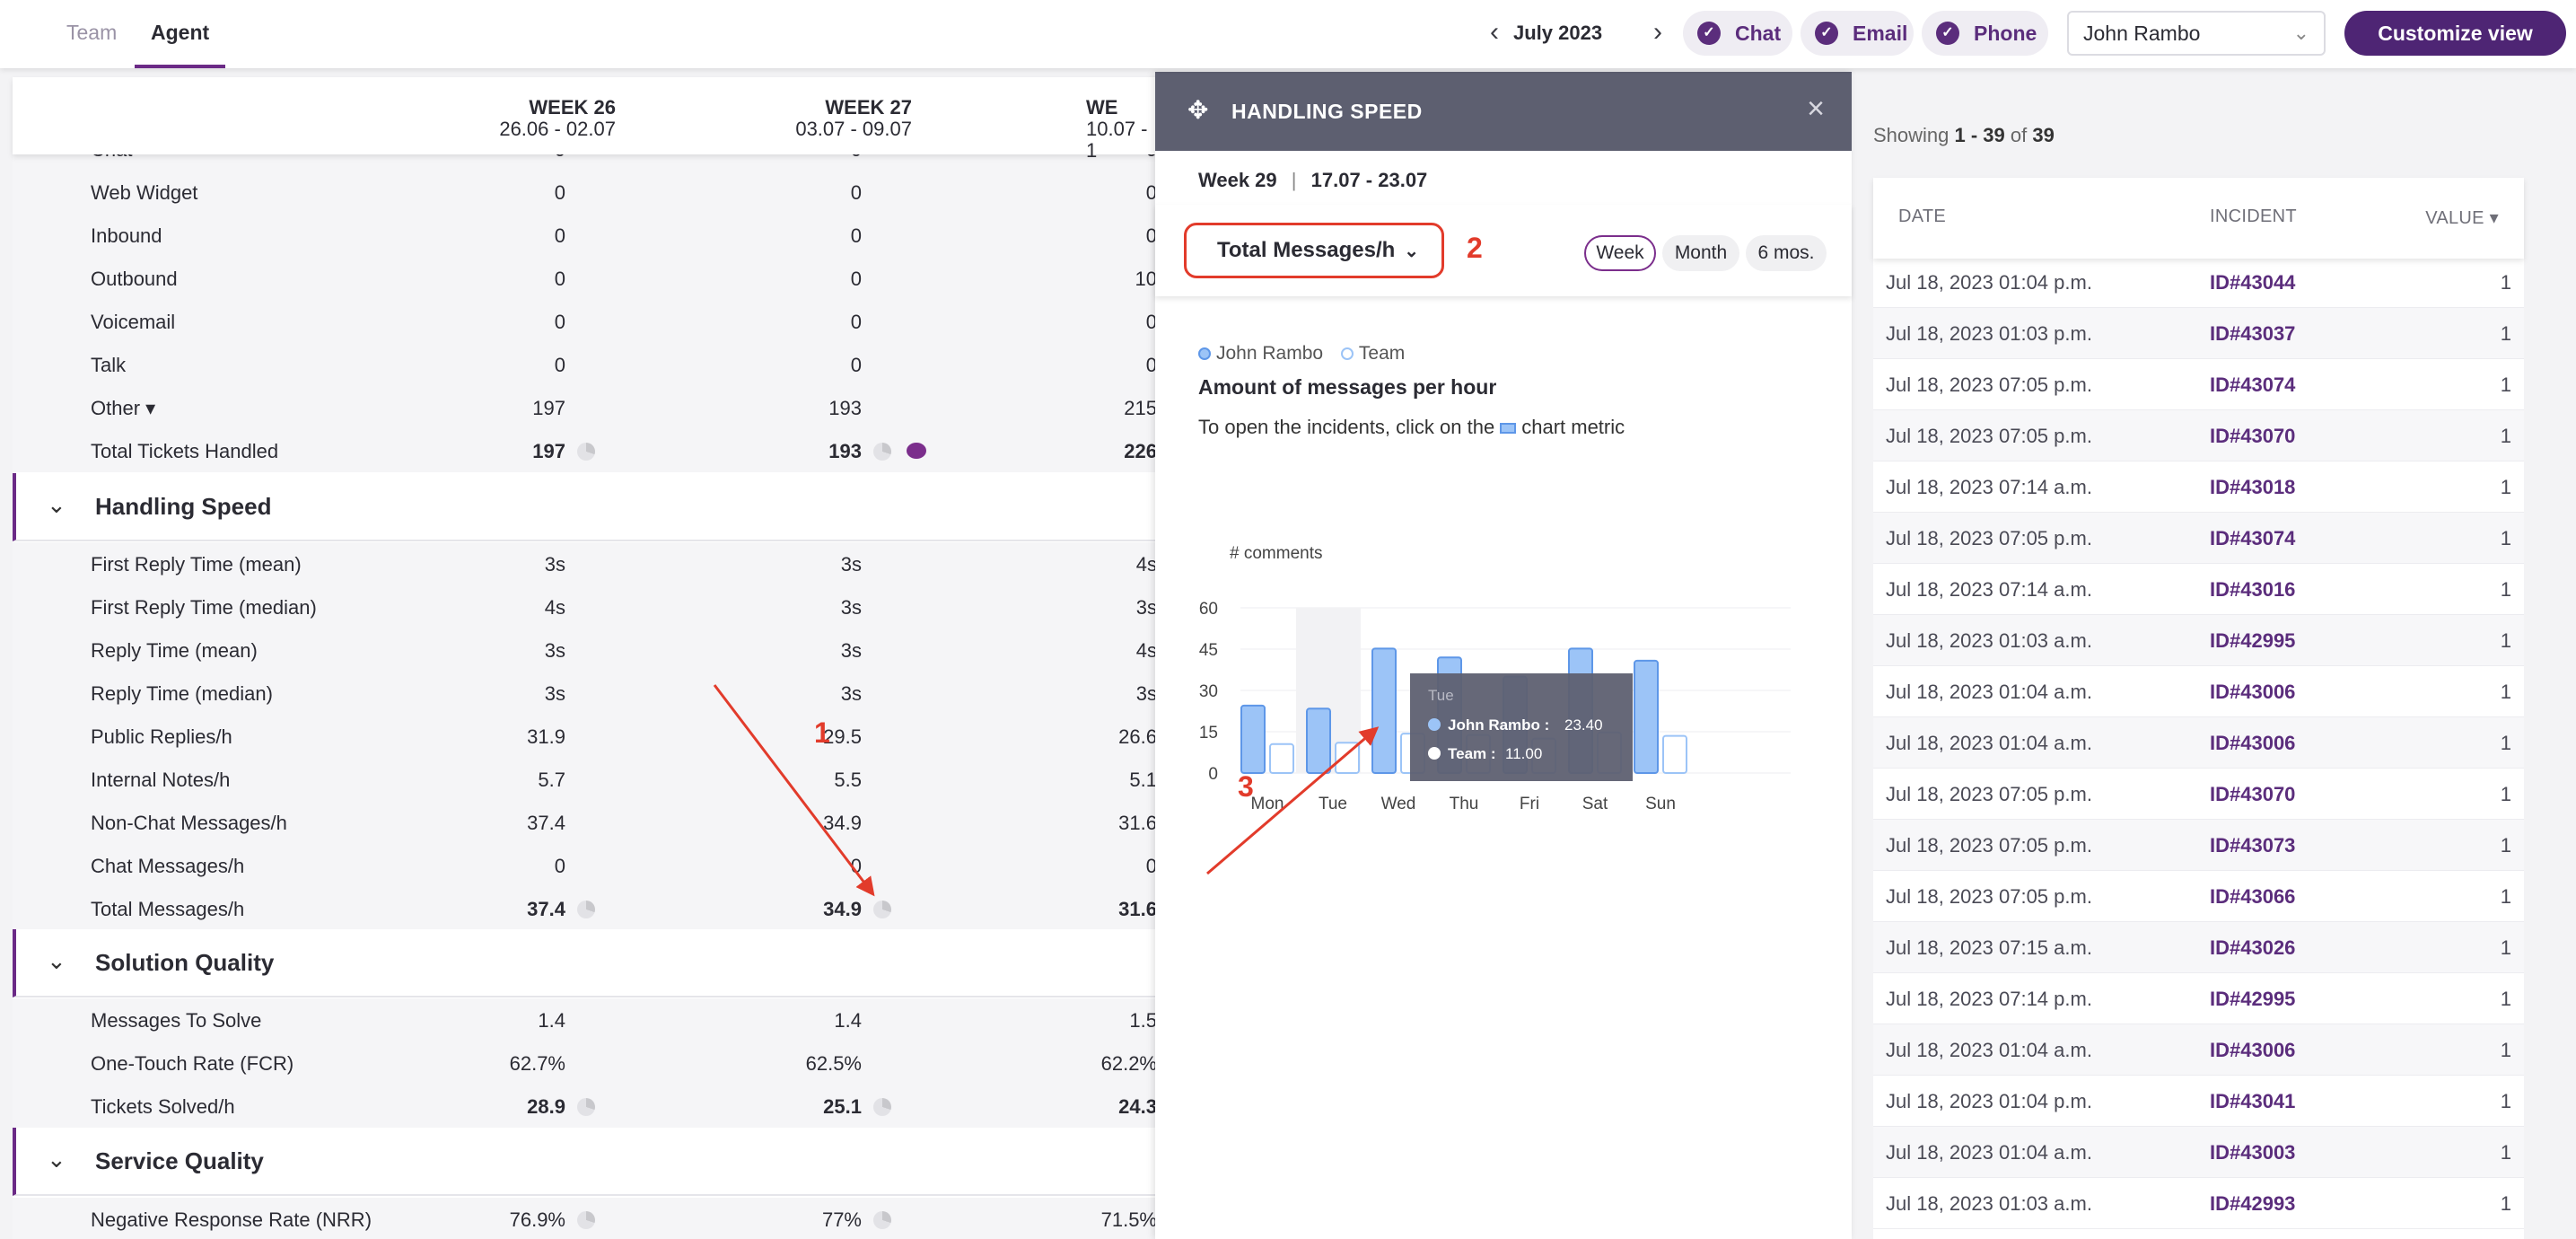  What do you see at coordinates (2253, 1101) in the screenshot?
I see `incident-link: ID#43041` at bounding box center [2253, 1101].